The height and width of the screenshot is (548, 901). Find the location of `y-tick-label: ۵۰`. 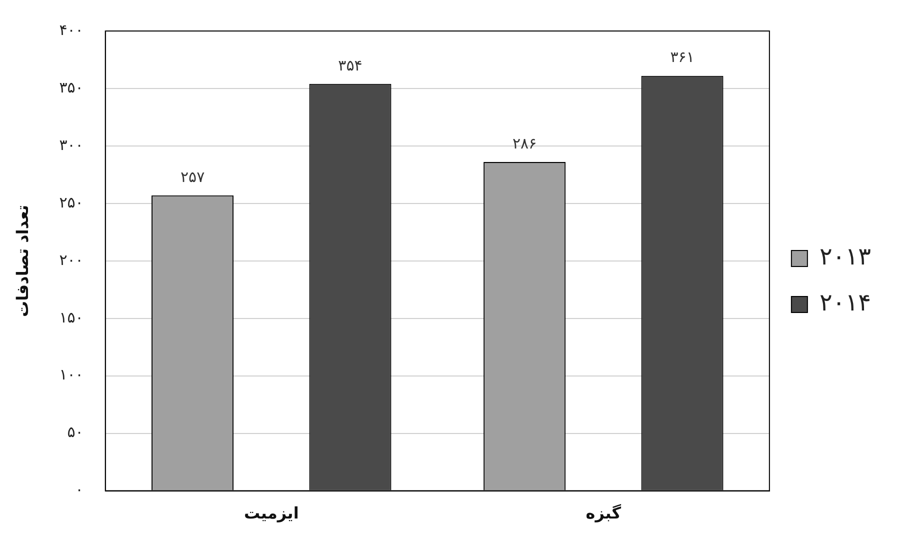

y-tick-label: ۵۰ is located at coordinates (75, 432).